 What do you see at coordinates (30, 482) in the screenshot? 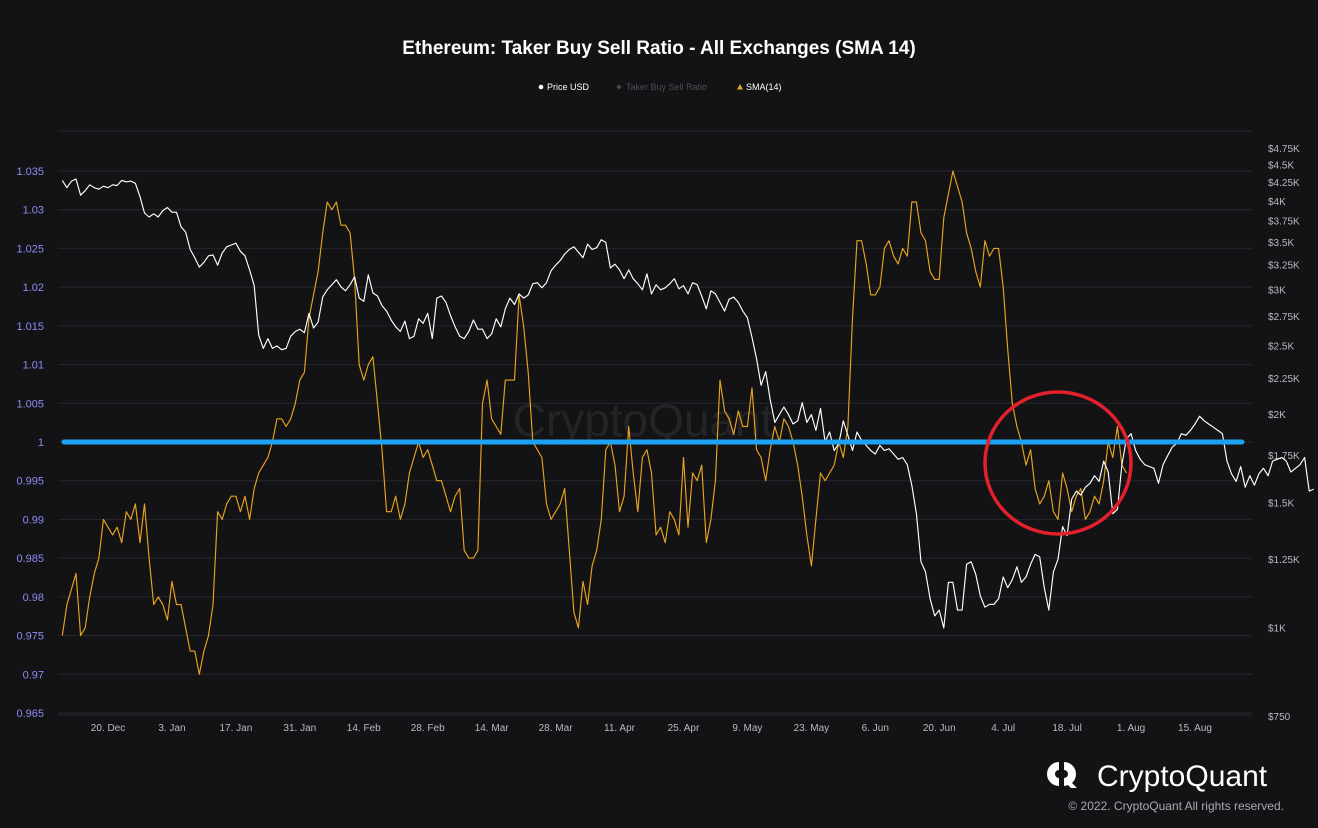
I see `left-tick-label: 0.995` at bounding box center [30, 482].